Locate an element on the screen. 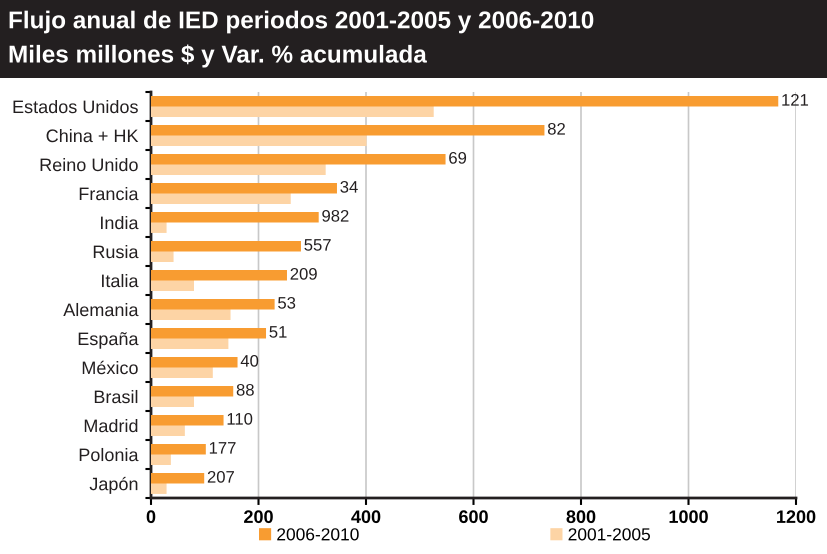 The width and height of the screenshot is (827, 554). y-tick-label: China + HK is located at coordinates (92, 135).